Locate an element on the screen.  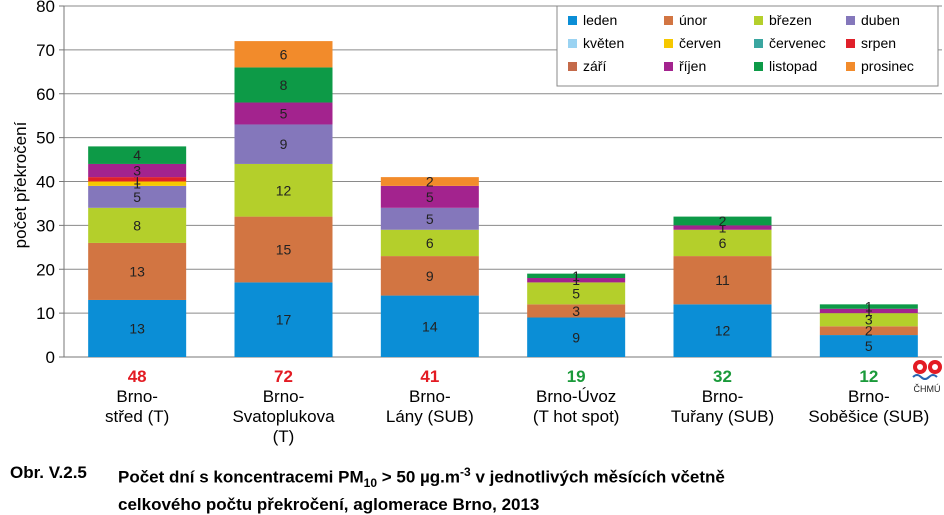
legend-label: leden is located at coordinates (600, 20).